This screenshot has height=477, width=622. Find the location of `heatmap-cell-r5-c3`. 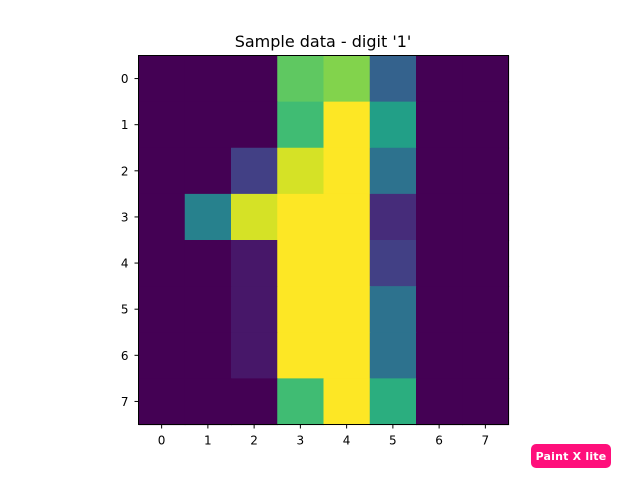

heatmap-cell-r5-c3 is located at coordinates (301, 309).